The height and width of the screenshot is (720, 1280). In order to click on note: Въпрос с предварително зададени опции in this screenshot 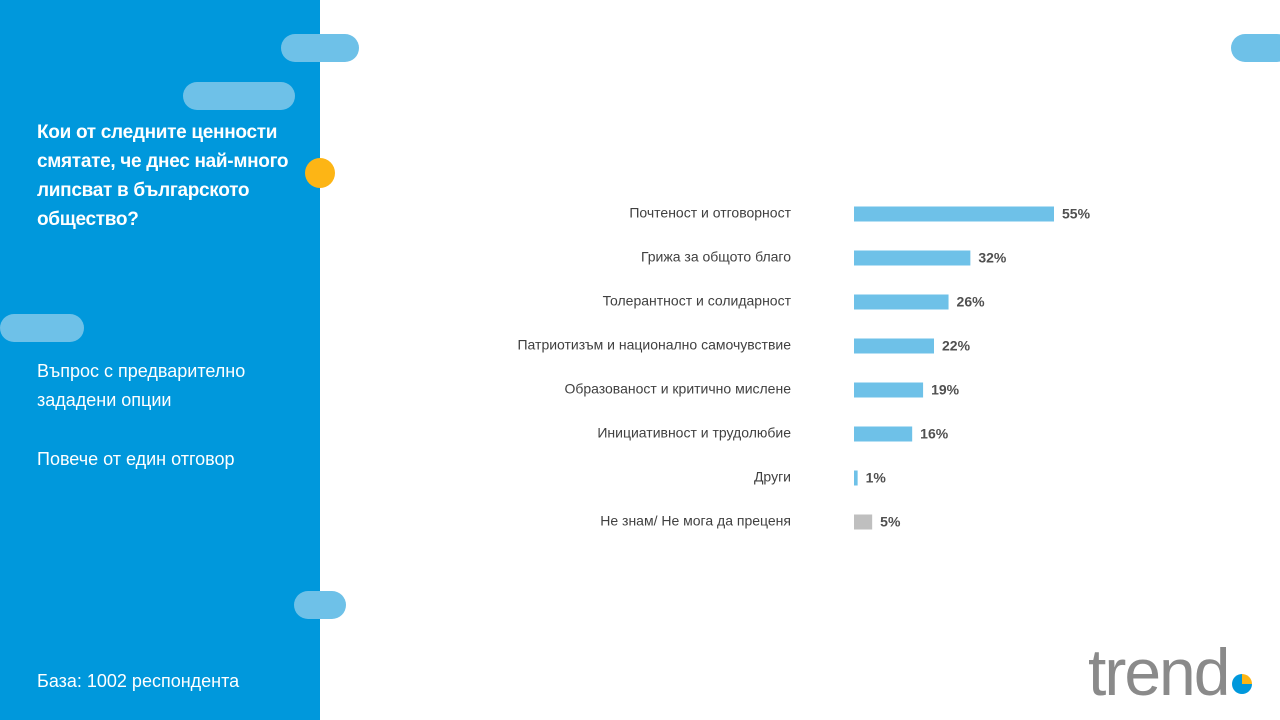, I will do `click(141, 385)`.